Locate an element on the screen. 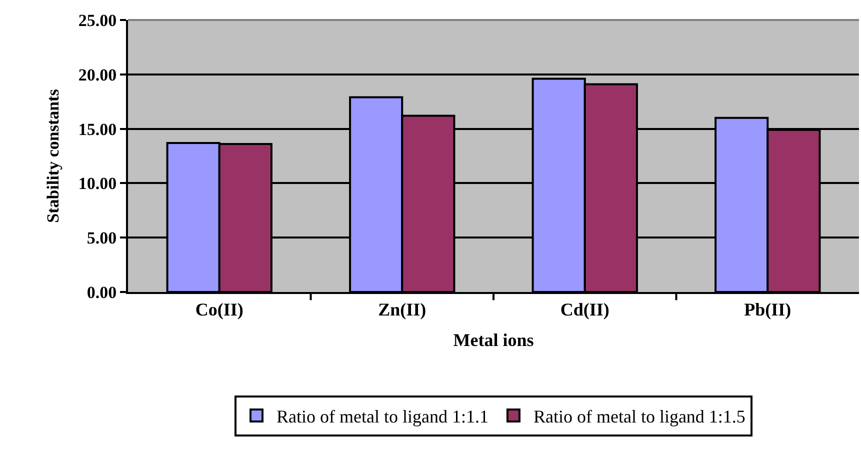 The width and height of the screenshot is (861, 451). legend-label: Ratio of metal to ligand 1:1.1 is located at coordinates (382, 416).